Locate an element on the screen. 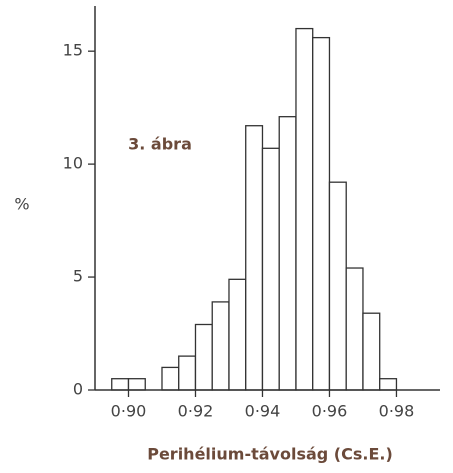 Image resolution: width=453 pixels, height=473 pixels. x-axis-label: Perihélium-távolság (Cs.E.) is located at coordinates (270, 454).